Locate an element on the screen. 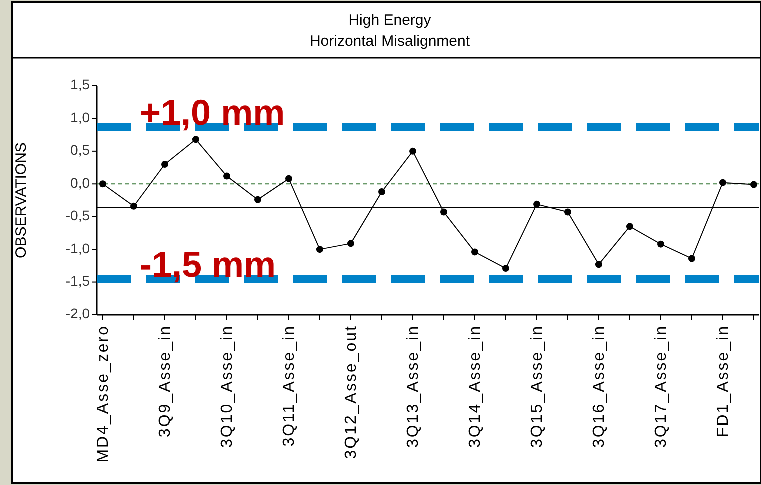  x-tick-label: MD4_Asse_zero is located at coordinates (103, 394).